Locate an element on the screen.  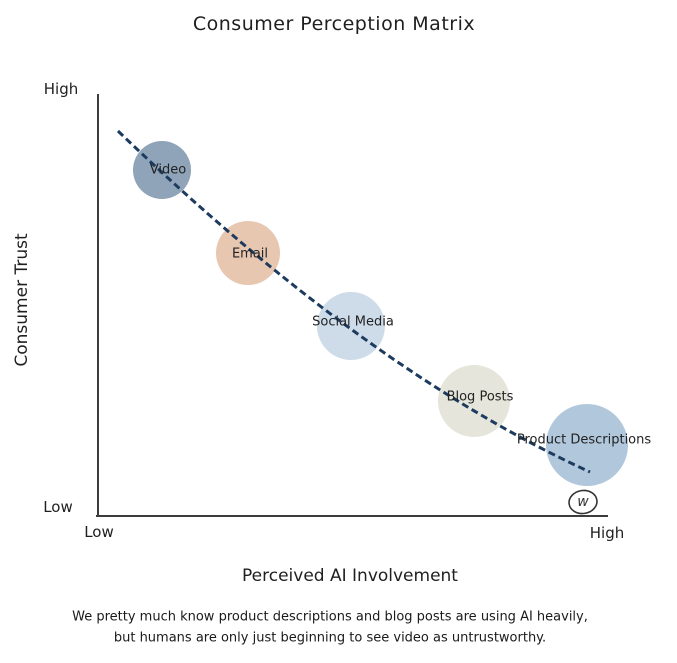
bubble-product-descriptions is located at coordinates (587, 445).